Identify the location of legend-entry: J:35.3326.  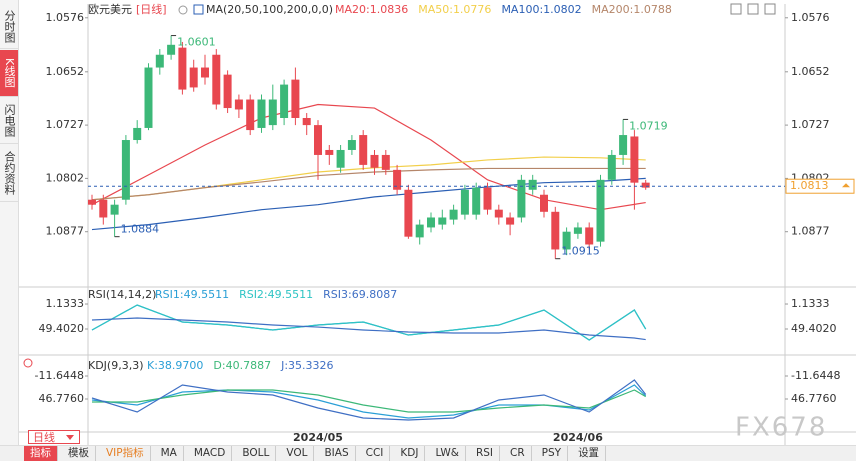
(306, 365).